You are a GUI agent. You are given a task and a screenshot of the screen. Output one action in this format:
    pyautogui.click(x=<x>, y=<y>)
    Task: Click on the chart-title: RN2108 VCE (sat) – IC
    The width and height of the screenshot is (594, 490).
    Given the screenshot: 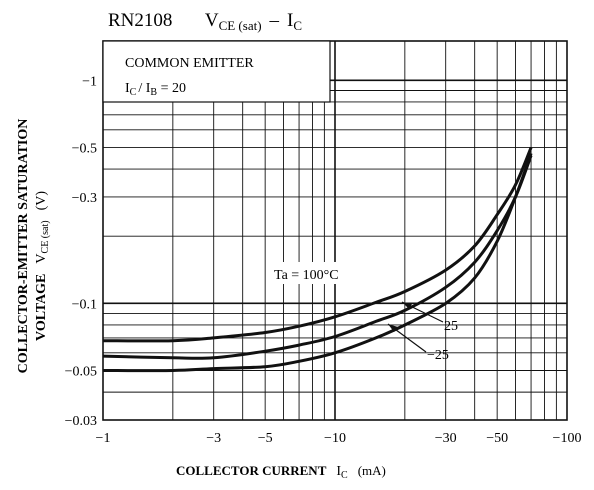 What is the action you would take?
    pyautogui.click(x=205, y=21)
    